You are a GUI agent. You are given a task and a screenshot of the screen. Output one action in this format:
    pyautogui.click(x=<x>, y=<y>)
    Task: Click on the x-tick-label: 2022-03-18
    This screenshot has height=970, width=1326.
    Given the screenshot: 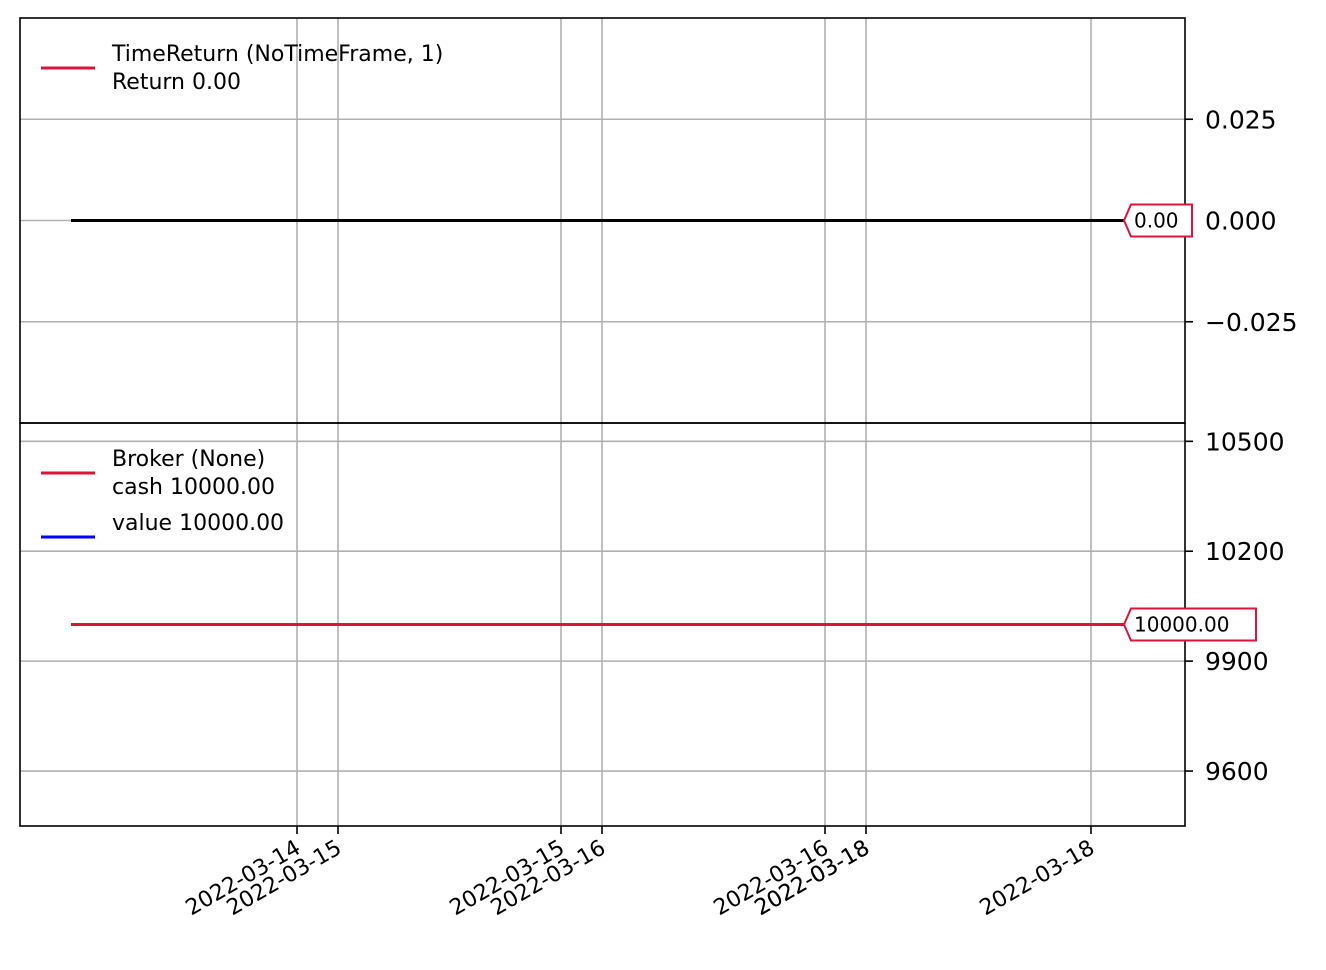 What is the action you would take?
    pyautogui.click(x=1037, y=879)
    